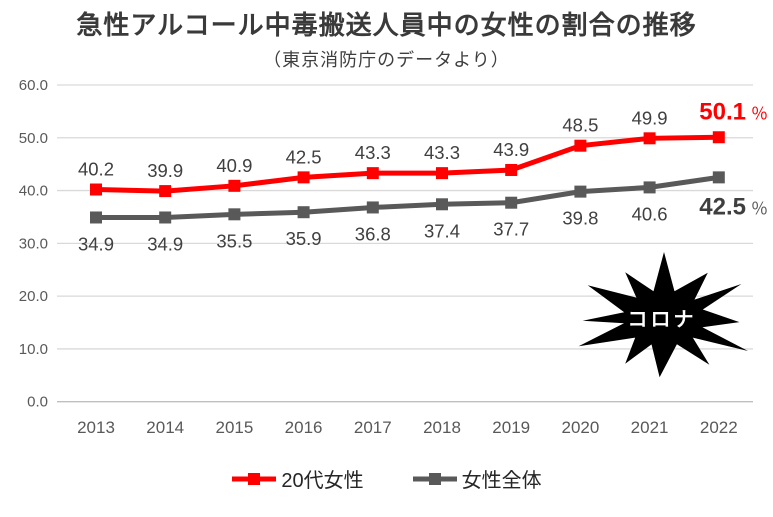 This screenshot has width=773, height=517. Describe the element at coordinates (37, 402) in the screenshot. I see `svg-text: 0.0` at that location.